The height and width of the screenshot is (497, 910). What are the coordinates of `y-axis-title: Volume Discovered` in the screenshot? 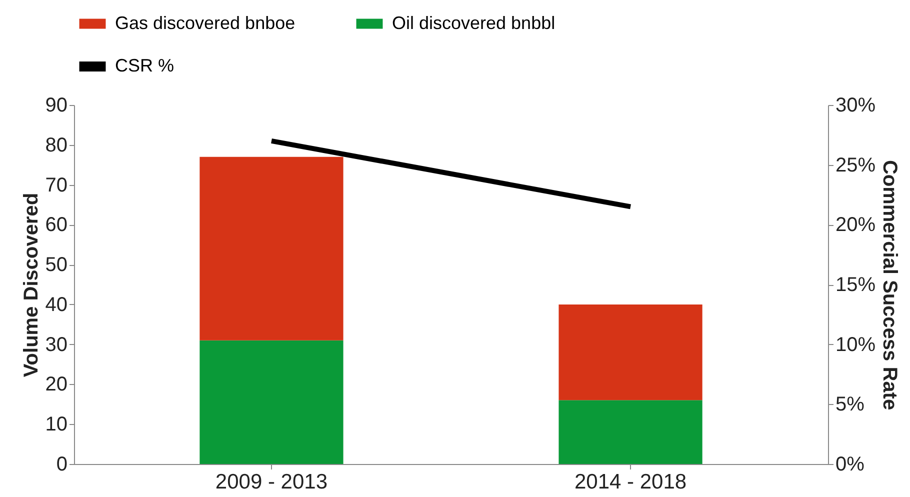 It's located at (31, 285).